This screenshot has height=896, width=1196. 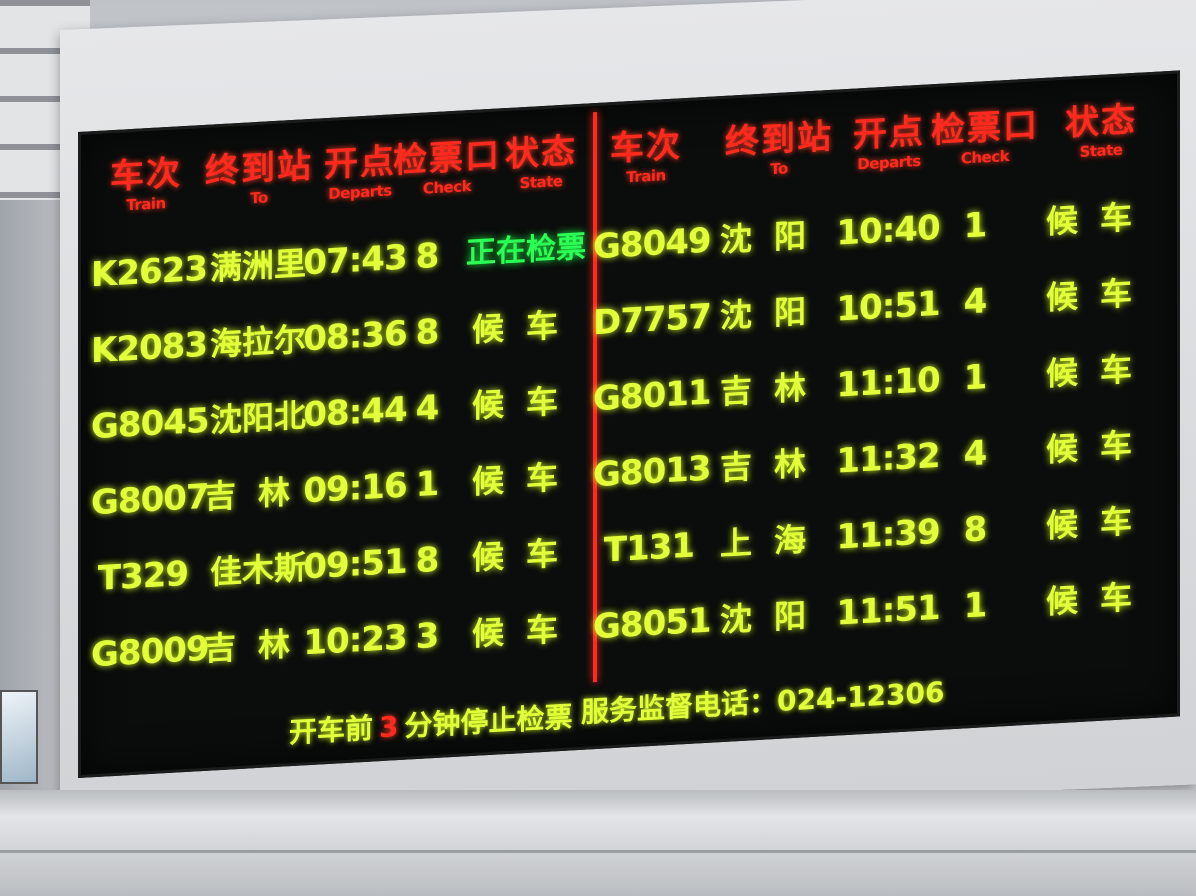 I want to click on destination: 上海, so click(x=773, y=541).